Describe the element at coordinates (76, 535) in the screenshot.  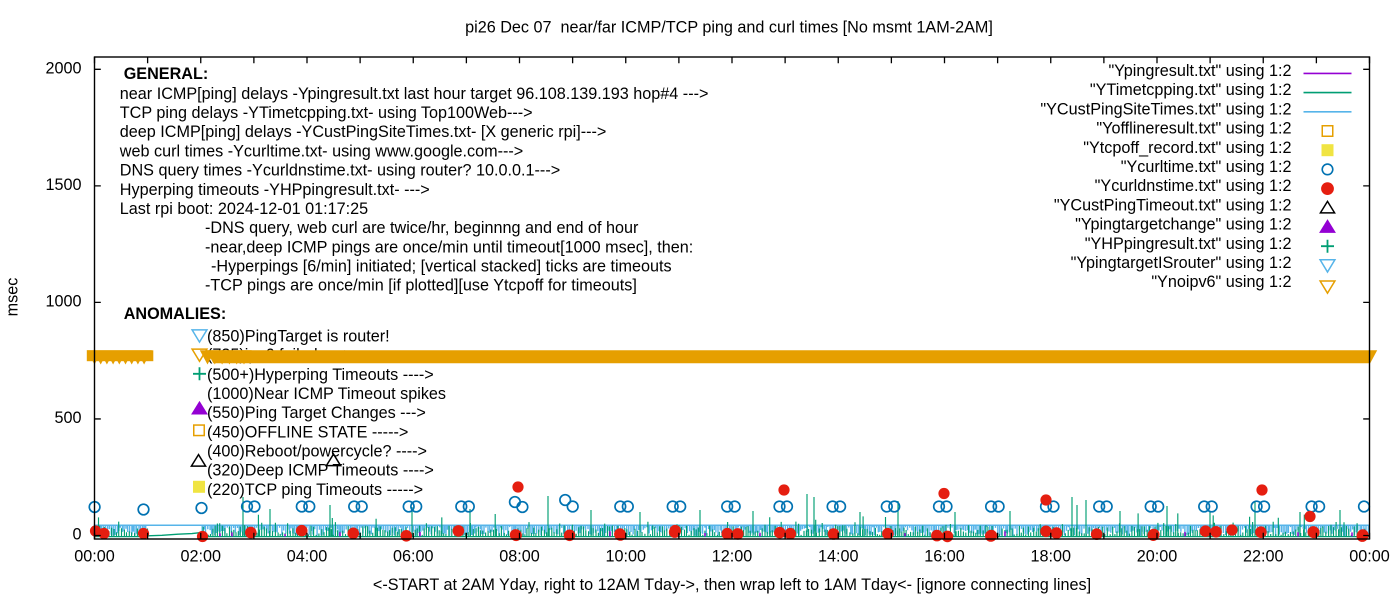
I see `svg-text: 0` at that location.